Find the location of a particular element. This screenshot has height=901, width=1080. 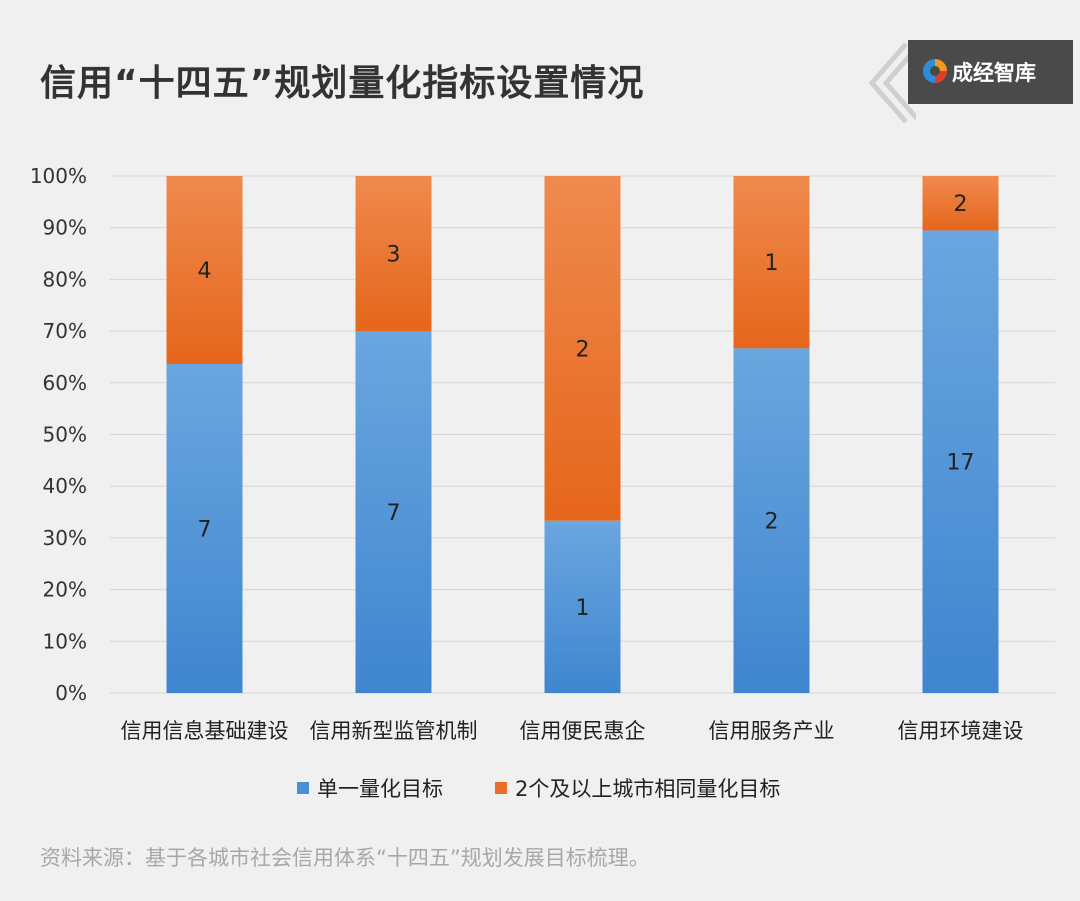

data-label: 17 is located at coordinates (961, 463).